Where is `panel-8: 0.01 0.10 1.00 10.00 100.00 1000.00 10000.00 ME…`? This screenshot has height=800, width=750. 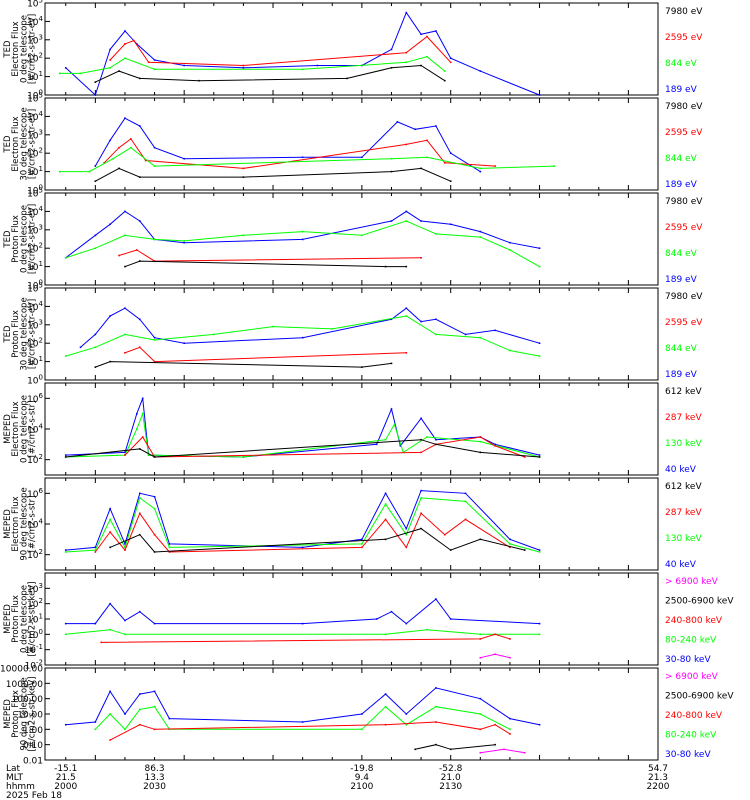
panel-8: 0.01 0.10 1.00 10.00 100.00 1000.00 10000.00 ME… is located at coordinates (367, 716).